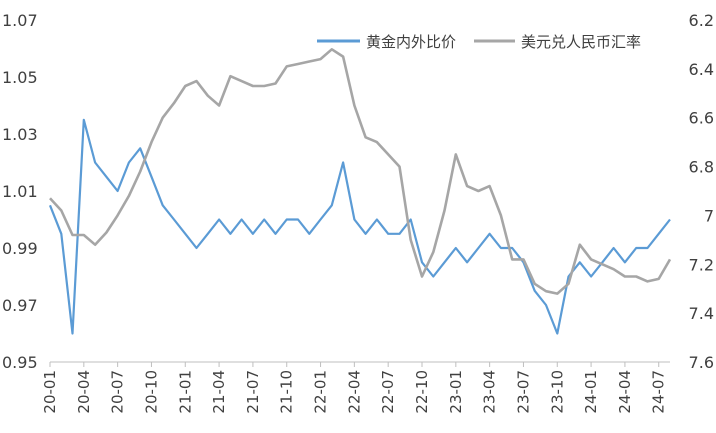  What do you see at coordinates (388, 392) in the screenshot?
I see `x-tick-label: 22-07` at bounding box center [388, 392].